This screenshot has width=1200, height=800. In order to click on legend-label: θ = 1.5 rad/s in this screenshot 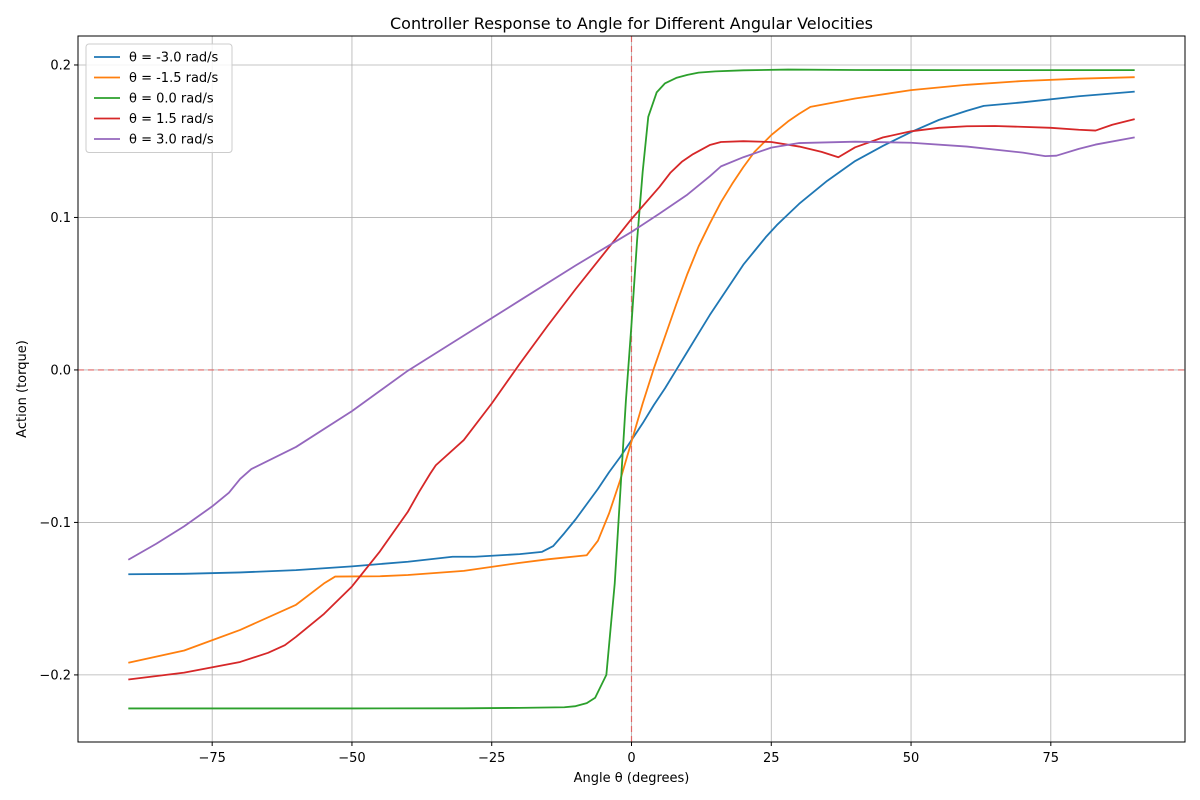, I will do `click(171, 119)`.